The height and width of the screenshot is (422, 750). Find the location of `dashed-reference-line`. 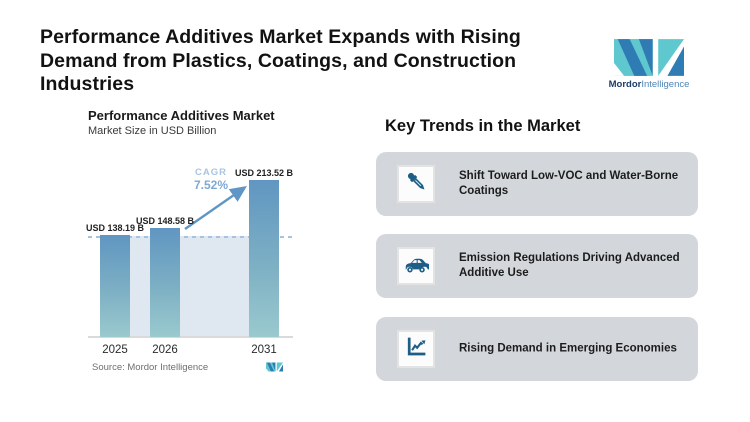

dashed-reference-line is located at coordinates (190, 237).